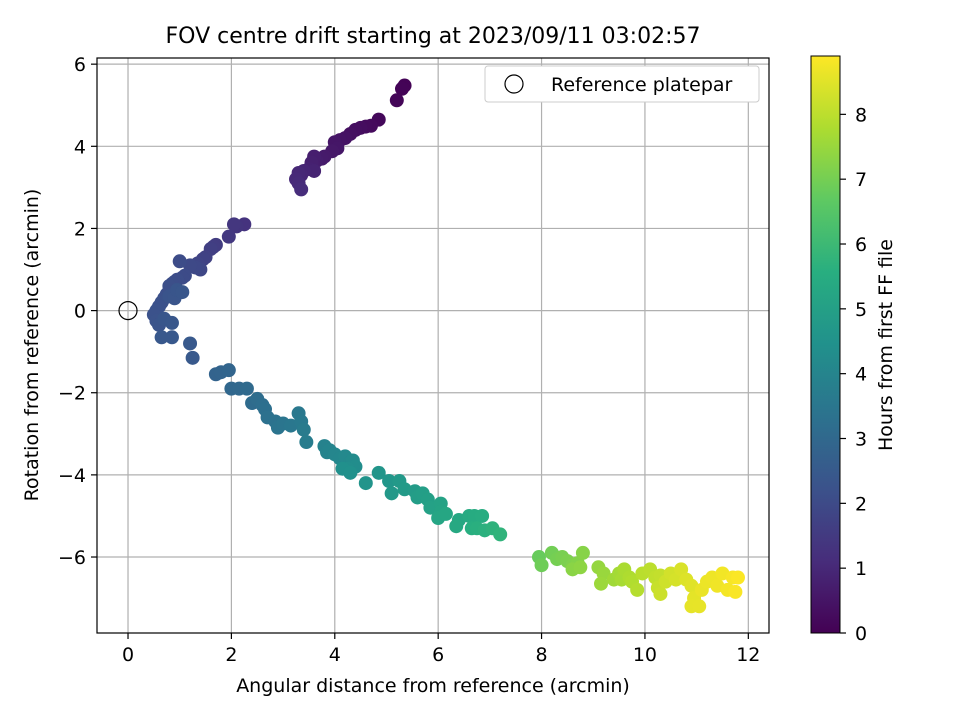 The height and width of the screenshot is (720, 960). I want to click on y-tick-label: 2, so click(80, 229).